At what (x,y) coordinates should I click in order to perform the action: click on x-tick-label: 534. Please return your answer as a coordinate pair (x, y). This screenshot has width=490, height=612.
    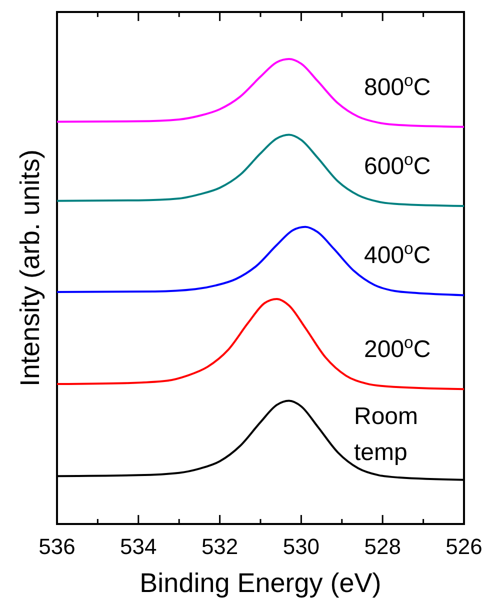
    Looking at the image, I should click on (138, 546).